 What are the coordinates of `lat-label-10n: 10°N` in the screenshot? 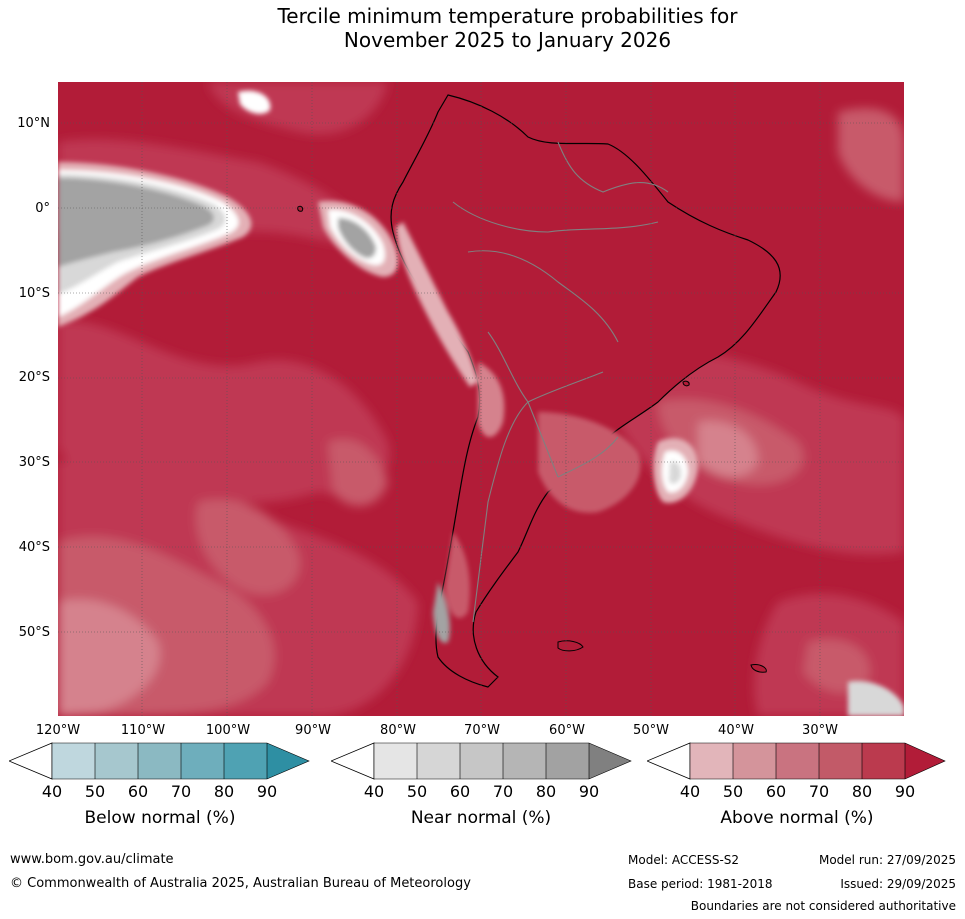 It's located at (33, 123).